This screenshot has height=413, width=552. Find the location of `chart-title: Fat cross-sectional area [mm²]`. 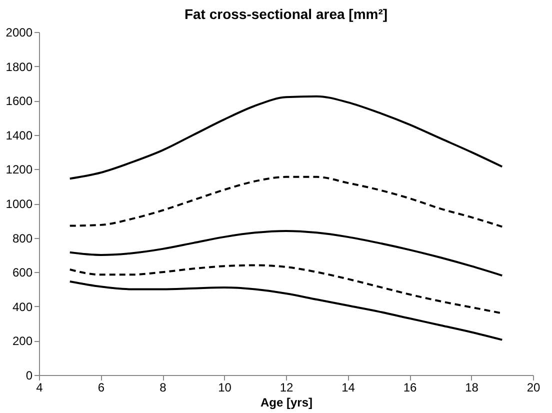

chart-title: Fat cross-sectional area [mm²] is located at coordinates (286, 14).